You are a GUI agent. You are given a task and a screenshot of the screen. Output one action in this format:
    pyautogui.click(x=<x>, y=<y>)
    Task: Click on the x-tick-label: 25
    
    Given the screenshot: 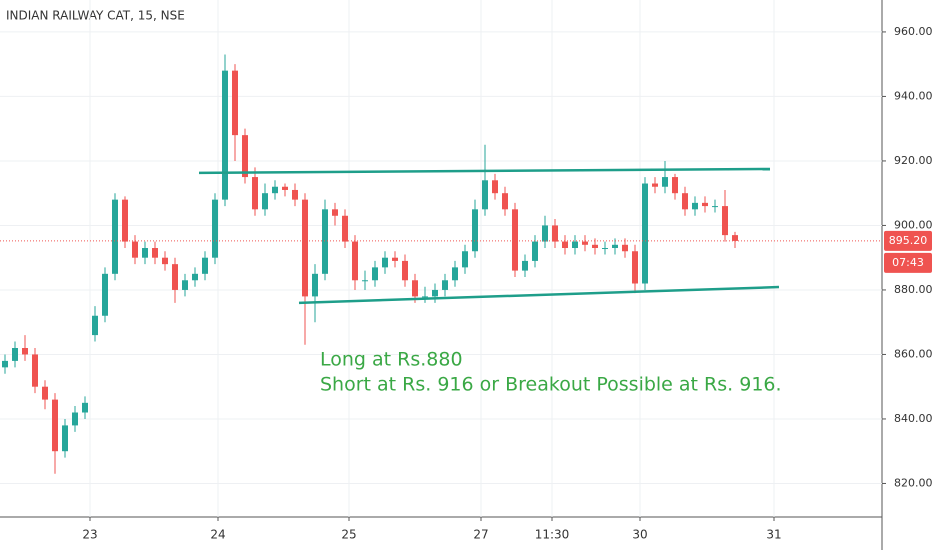 What is the action you would take?
    pyautogui.click(x=348, y=535)
    